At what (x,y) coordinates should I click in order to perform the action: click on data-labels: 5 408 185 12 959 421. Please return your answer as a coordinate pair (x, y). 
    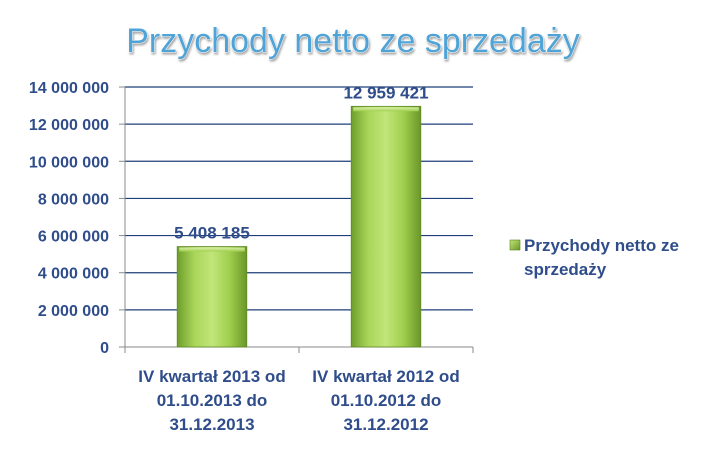
    Looking at the image, I should click on (301, 162).